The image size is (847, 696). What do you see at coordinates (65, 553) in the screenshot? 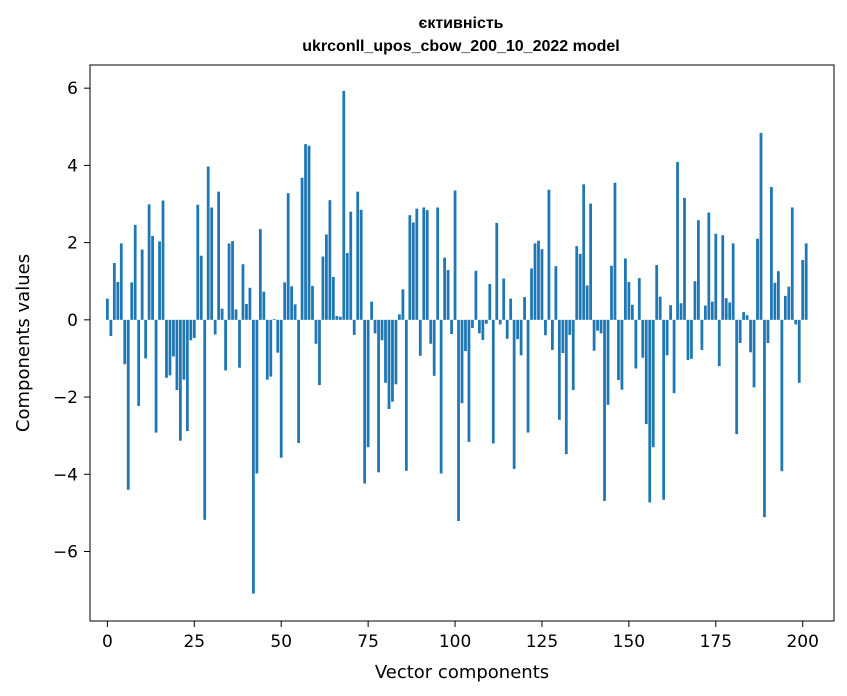
I see `y-tick-label: −6` at bounding box center [65, 553].